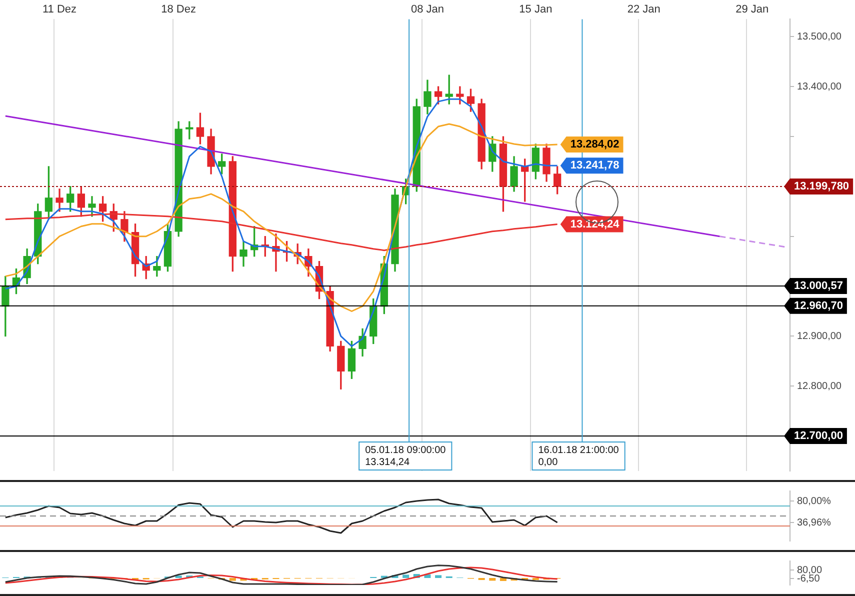 The height and width of the screenshot is (596, 855). What do you see at coordinates (809, 570) in the screenshot?
I see `y-tick-label: 80,00` at bounding box center [809, 570].